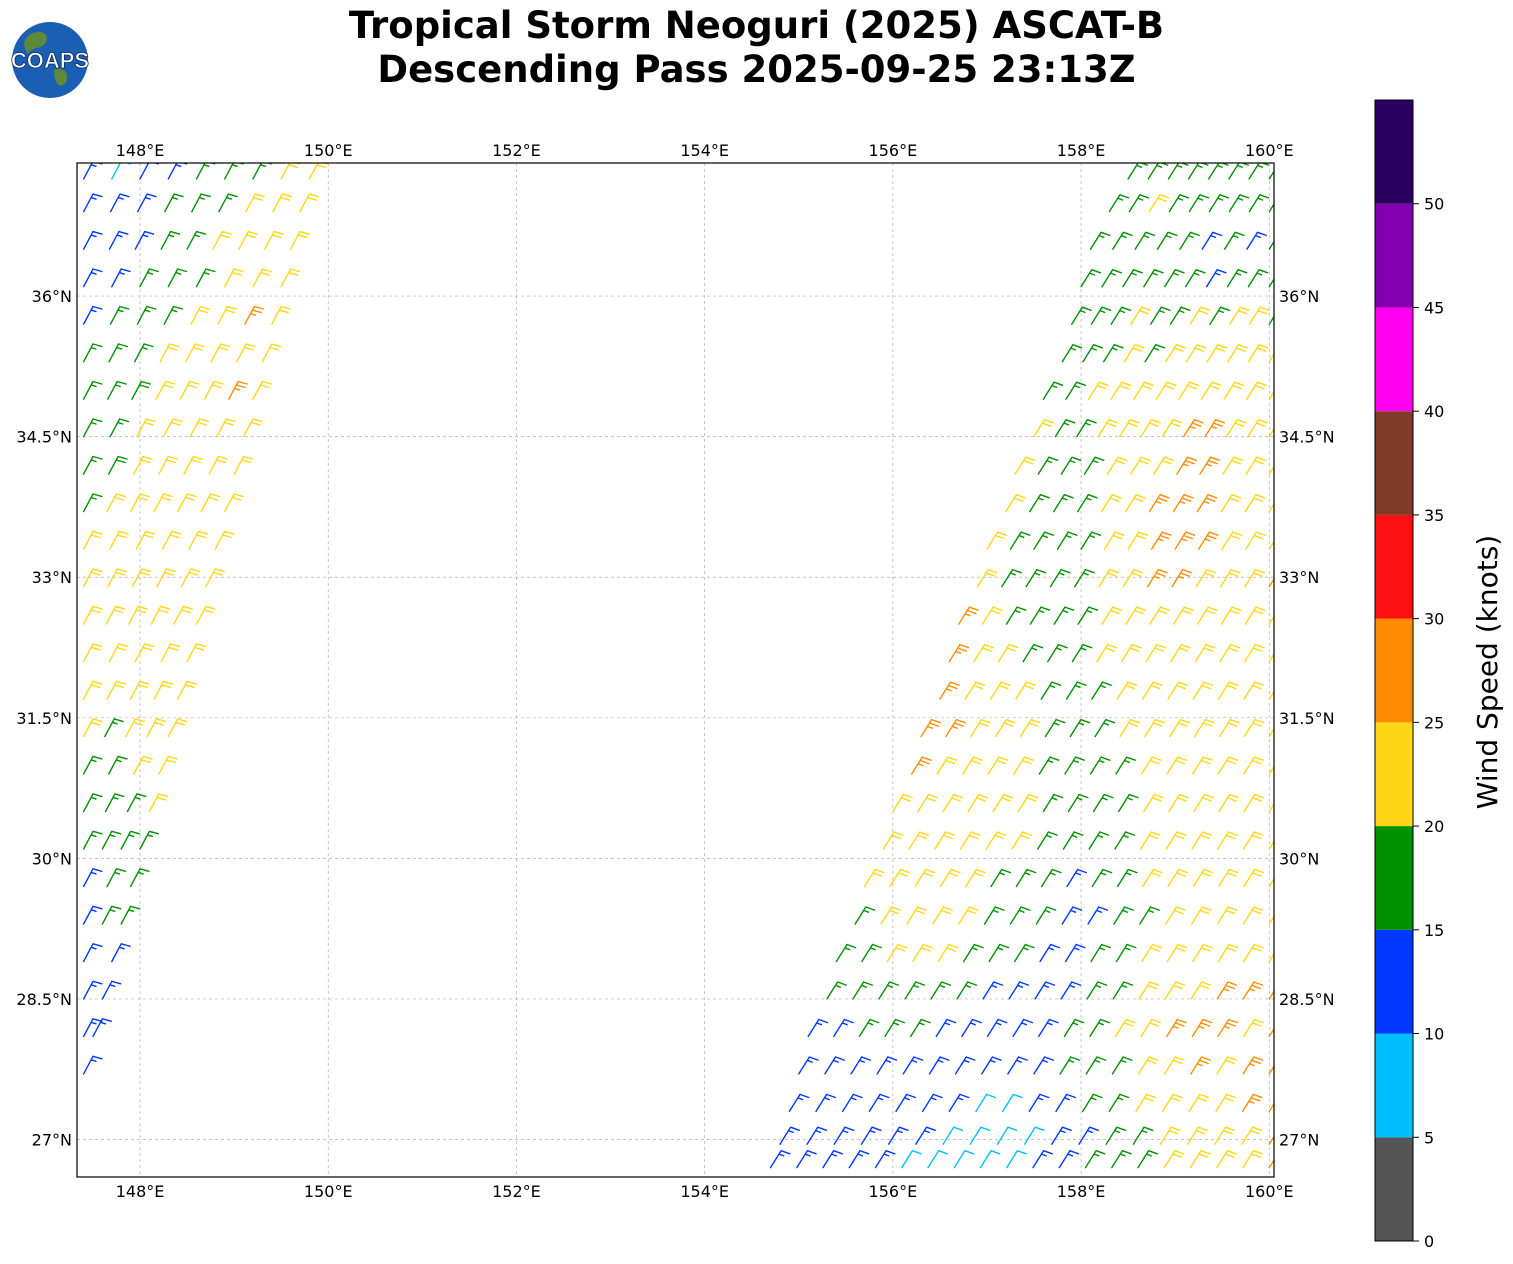 Image resolution: width=1513 pixels, height=1264 pixels. I want to click on lon-tick-label-top: 148°E, so click(140, 150).